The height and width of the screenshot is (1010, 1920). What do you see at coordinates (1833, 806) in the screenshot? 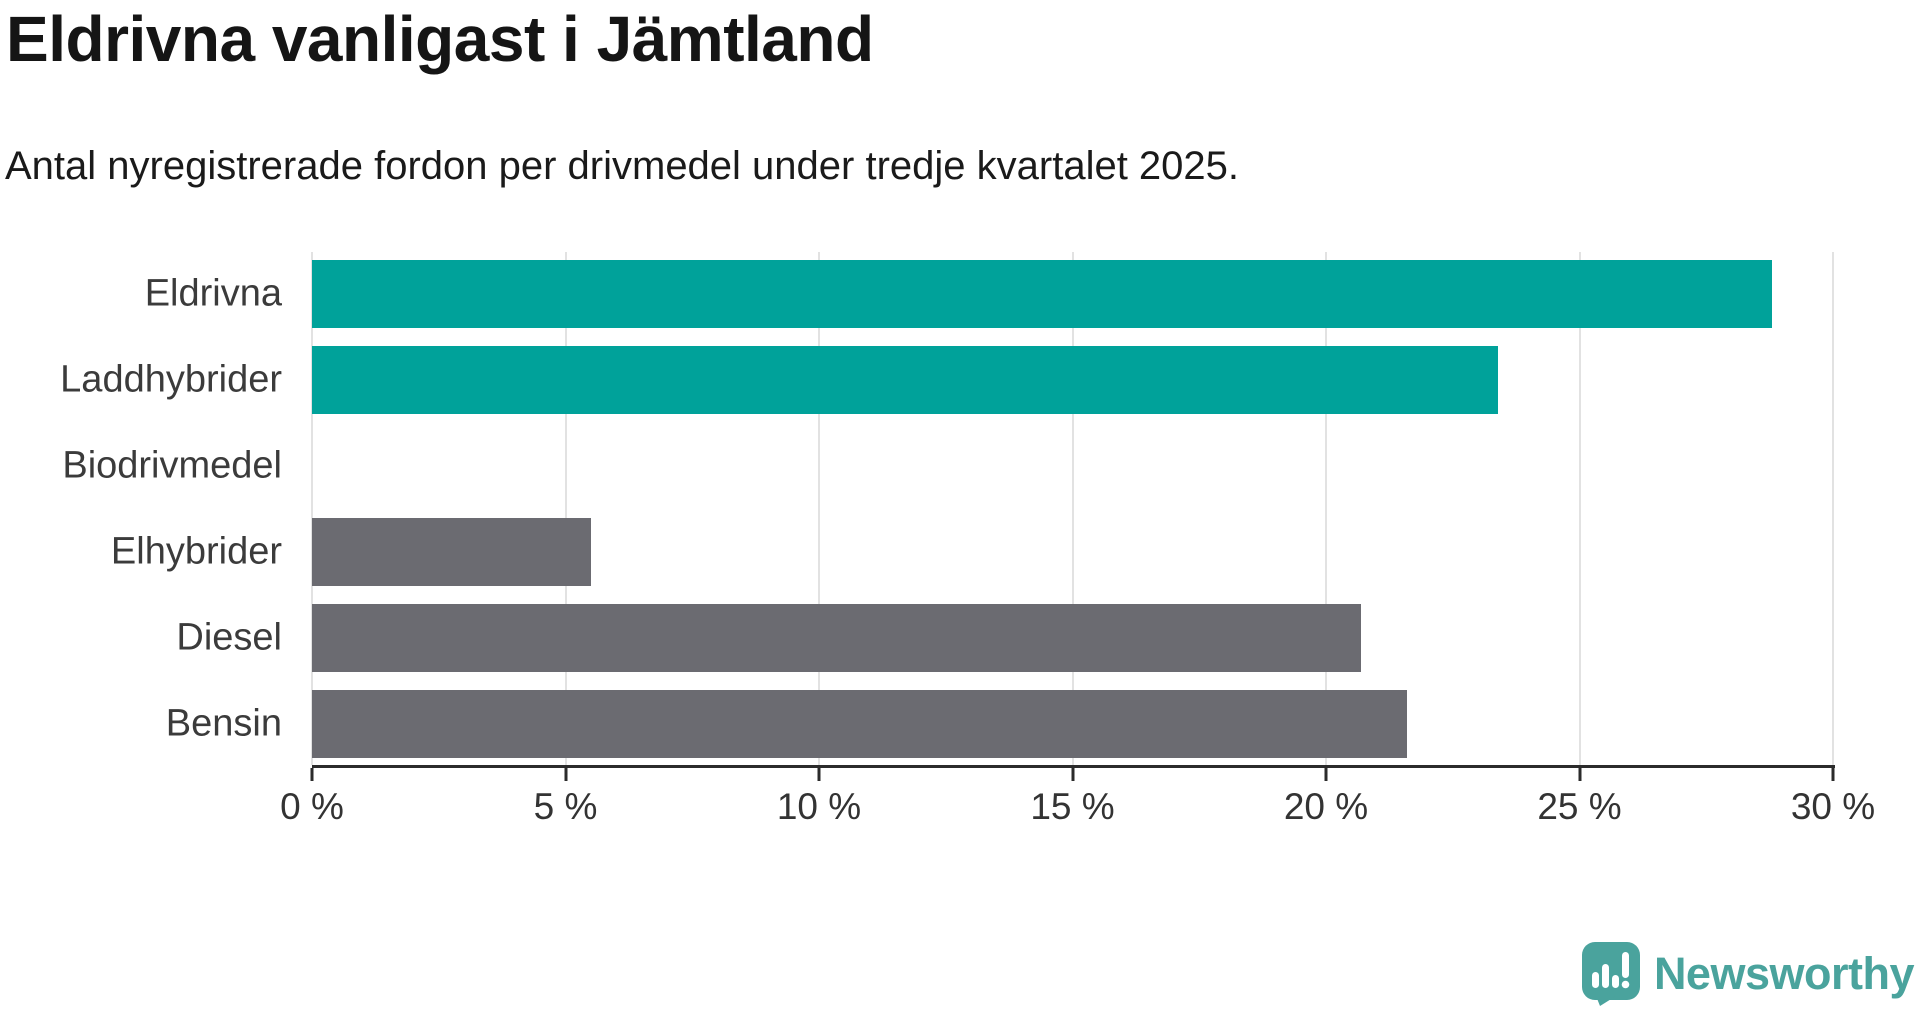
I see `x-axis-tick-label: 30 %` at bounding box center [1833, 806].